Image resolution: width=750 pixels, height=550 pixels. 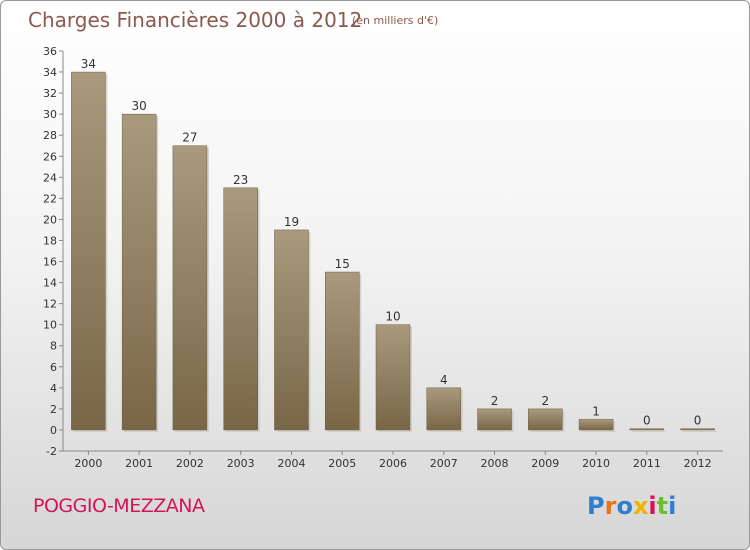 I want to click on y-tick-label: 6, so click(x=53, y=367).